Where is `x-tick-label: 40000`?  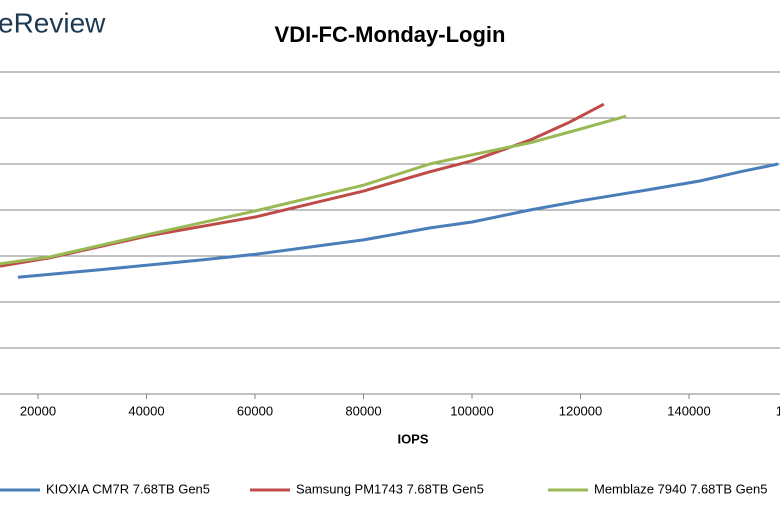 x-tick-label: 40000 is located at coordinates (146, 410).